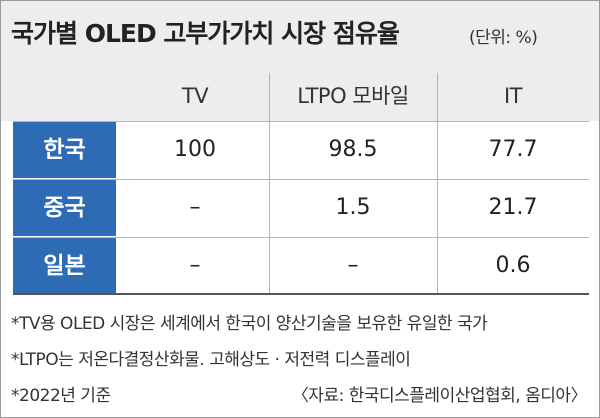 The width and height of the screenshot is (600, 418). Describe the element at coordinates (439, 396) in the screenshot. I see `source-credit: 〈자료: 한국디스플레이산업협회, 옴디아〉` at that location.